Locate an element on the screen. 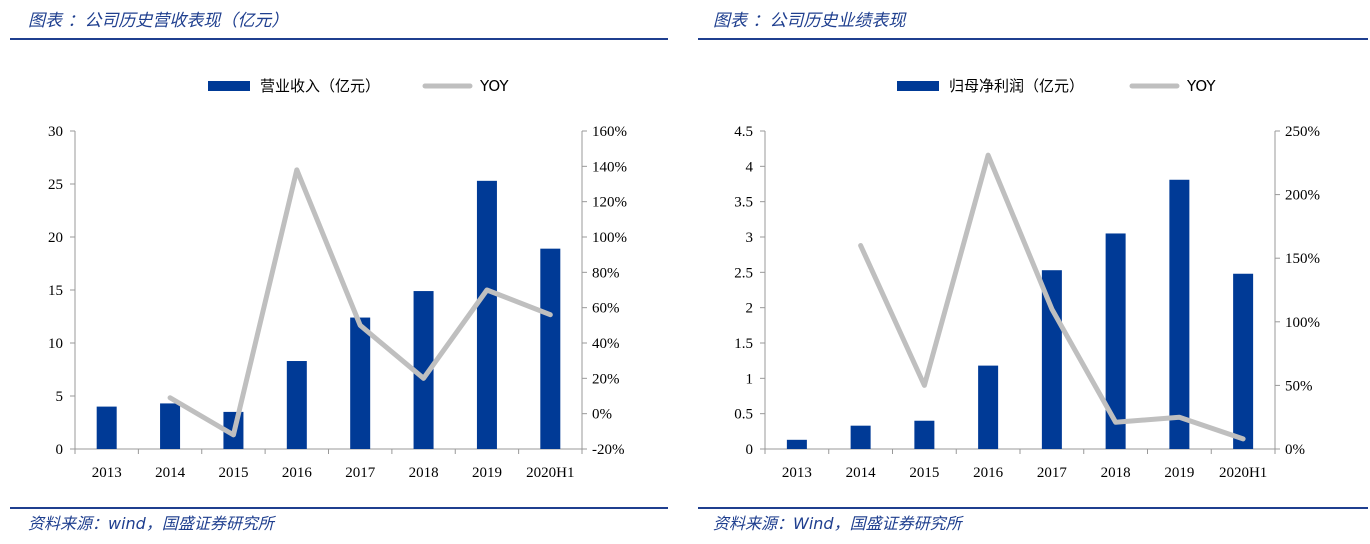  chart1-x-tick-label: 2014 is located at coordinates (861, 473).